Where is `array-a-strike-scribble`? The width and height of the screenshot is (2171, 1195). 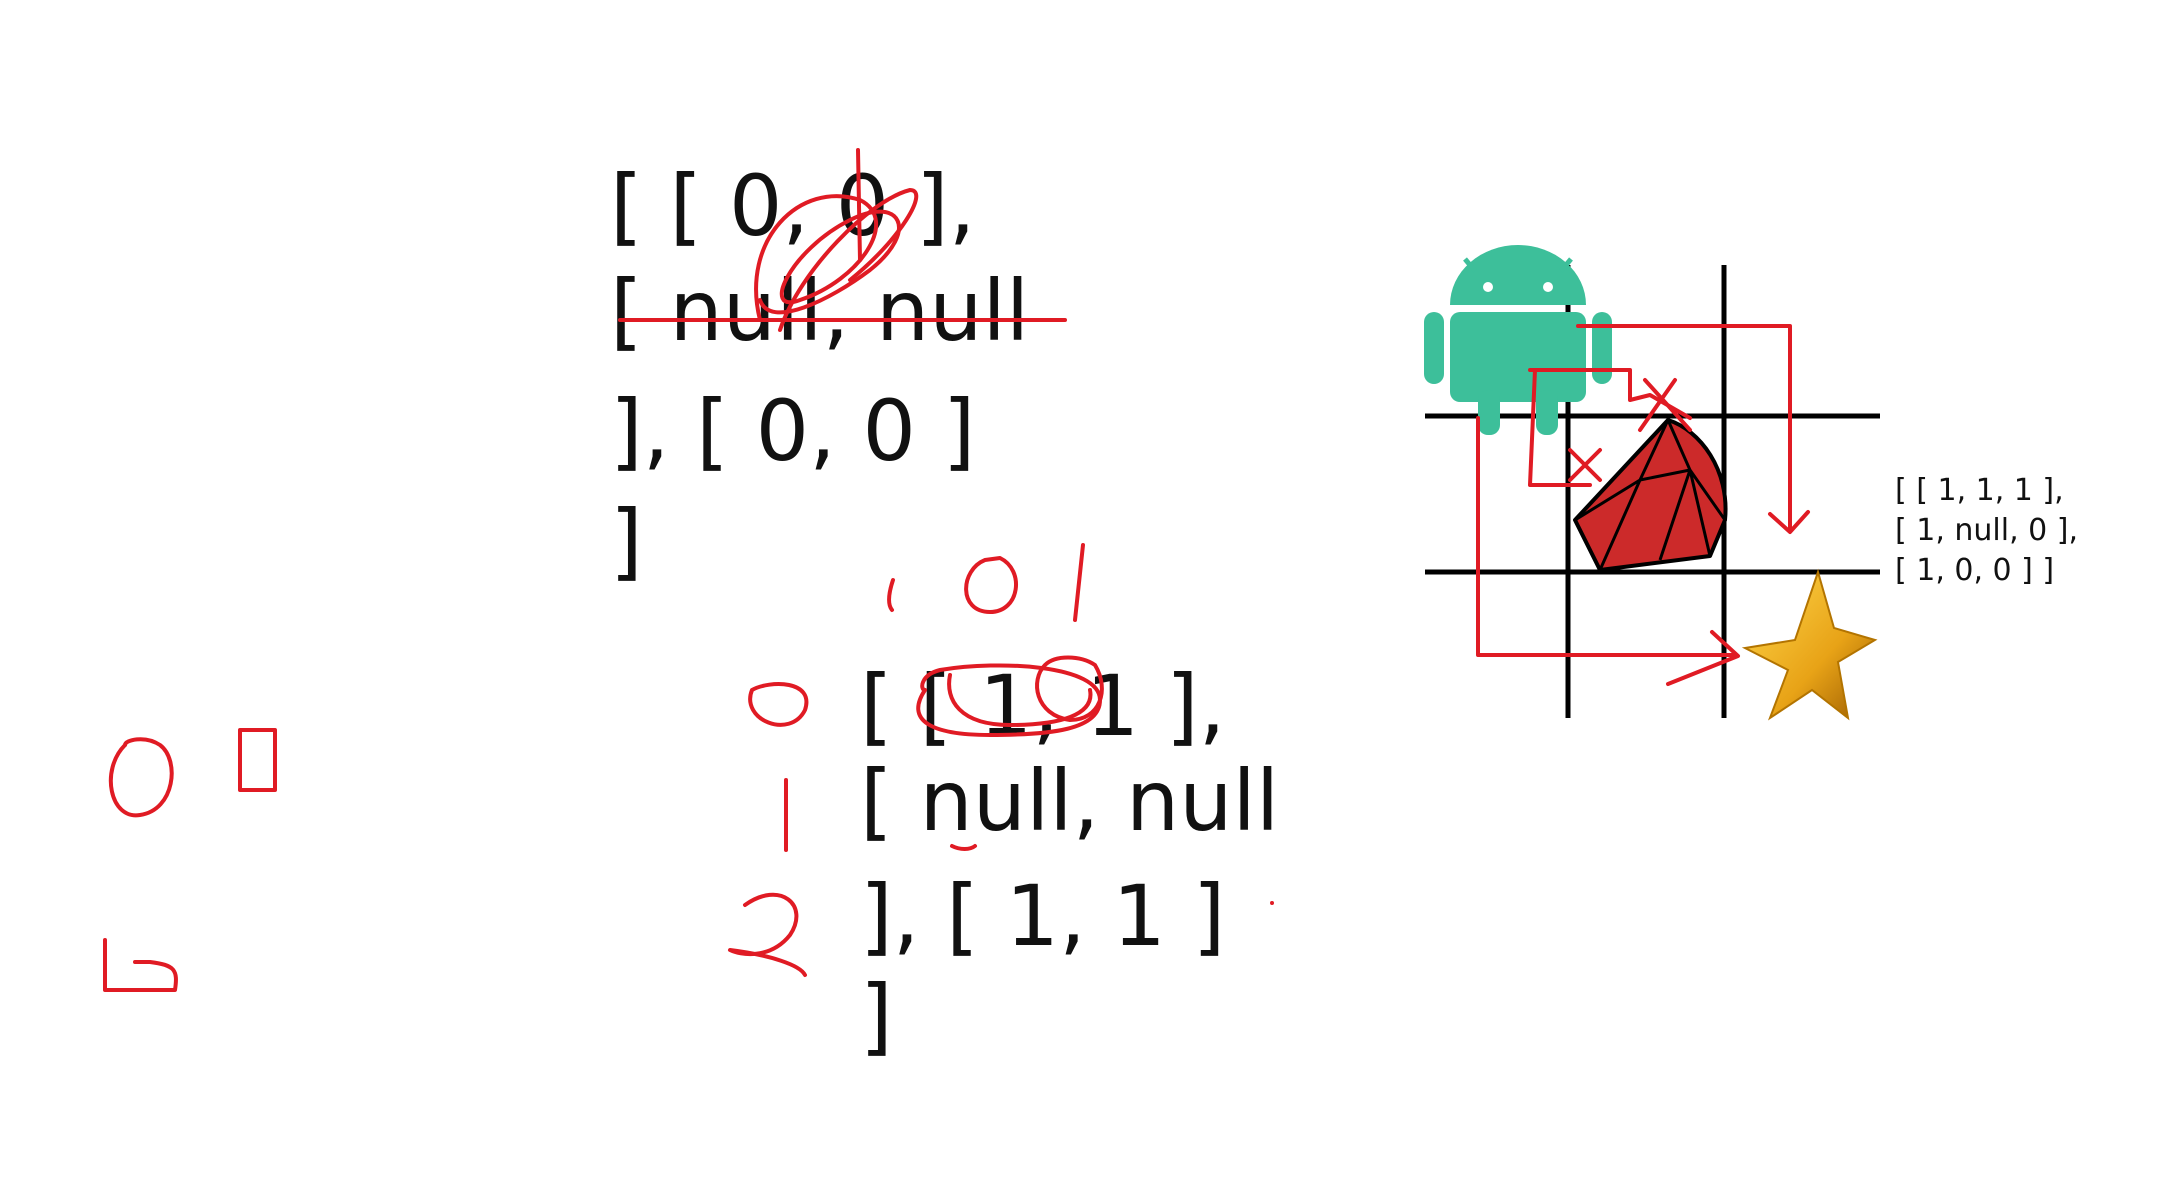
array-a-strike-scribble is located at coordinates (842, 240).